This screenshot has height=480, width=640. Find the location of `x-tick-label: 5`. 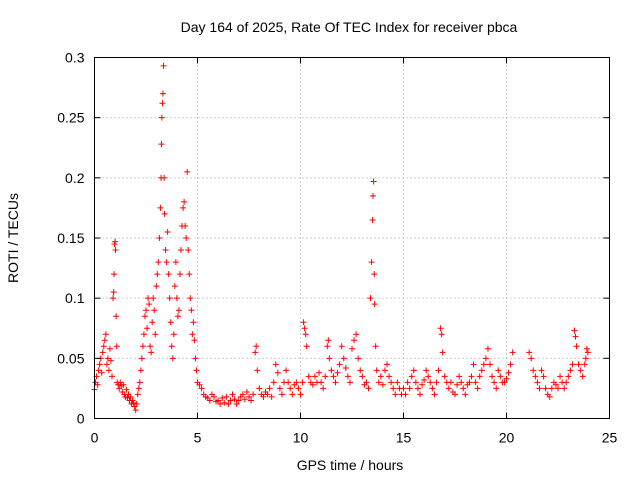

x-tick-label: 5 is located at coordinates (198, 438).